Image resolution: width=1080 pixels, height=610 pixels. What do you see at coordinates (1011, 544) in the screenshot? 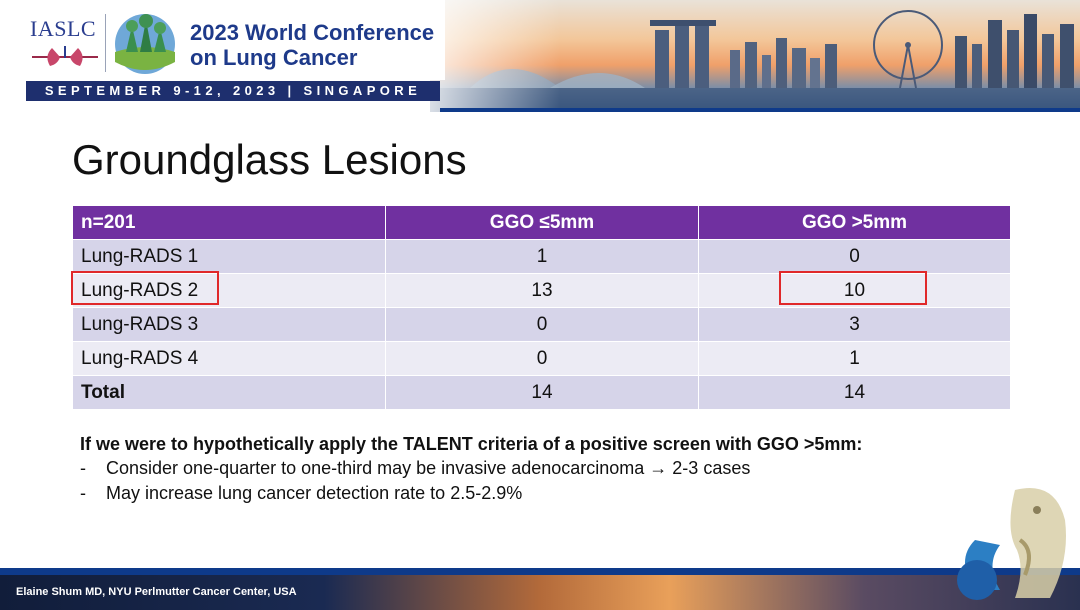
I see `merlion-icon` at bounding box center [1011, 544].